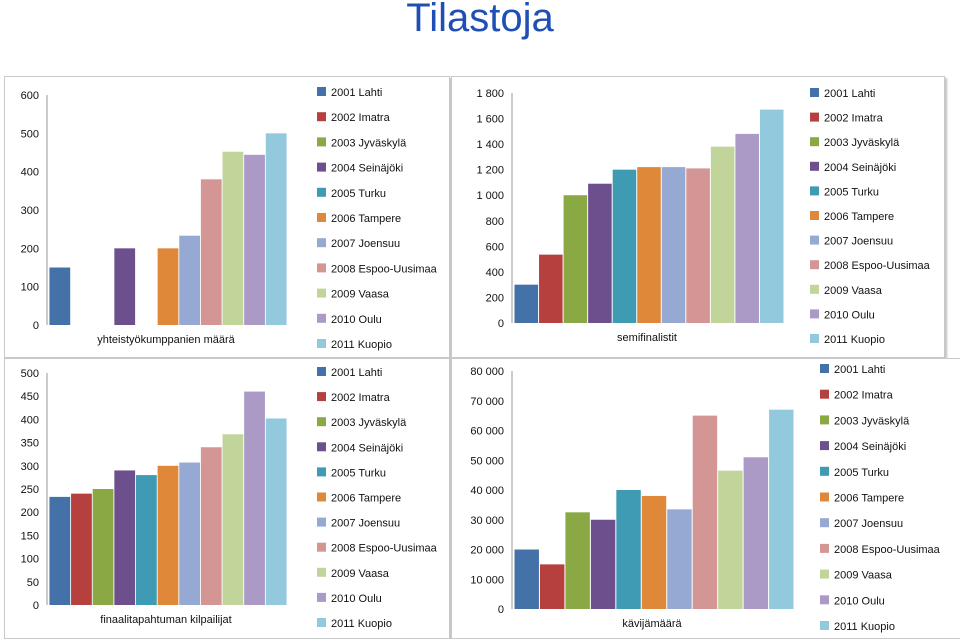  I want to click on y-tick-label: 1 800, so click(490, 94).